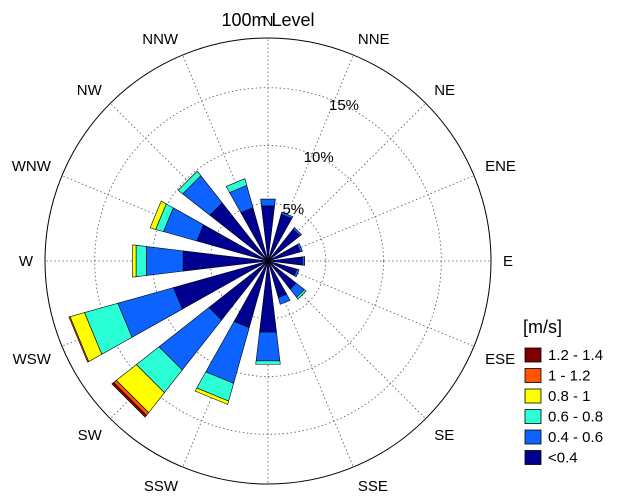  I want to click on bar-WNW-0.8 - 1, so click(158, 215).